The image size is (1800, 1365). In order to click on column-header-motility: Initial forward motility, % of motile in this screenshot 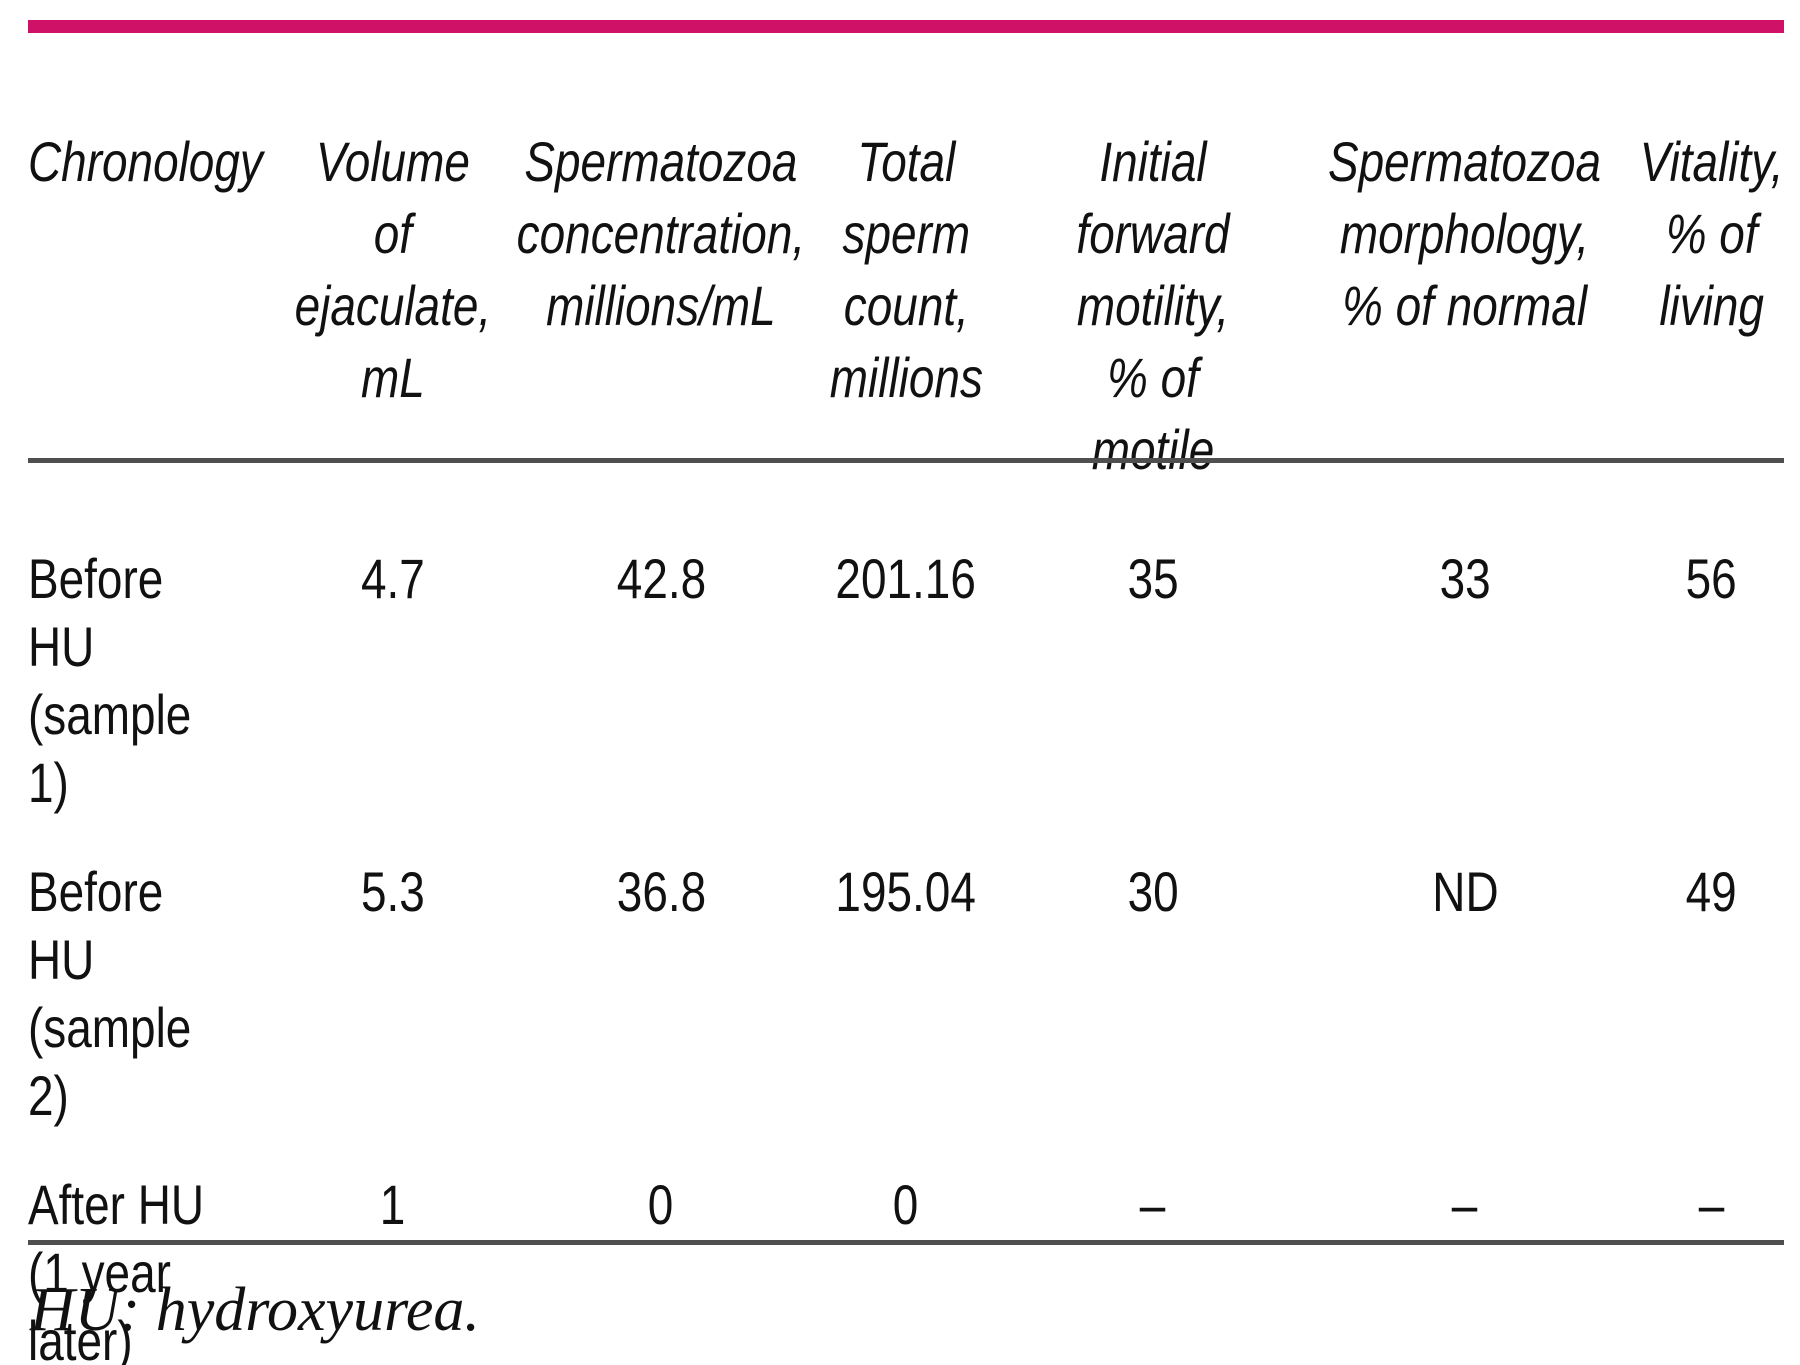, I will do `click(1153, 306)`.